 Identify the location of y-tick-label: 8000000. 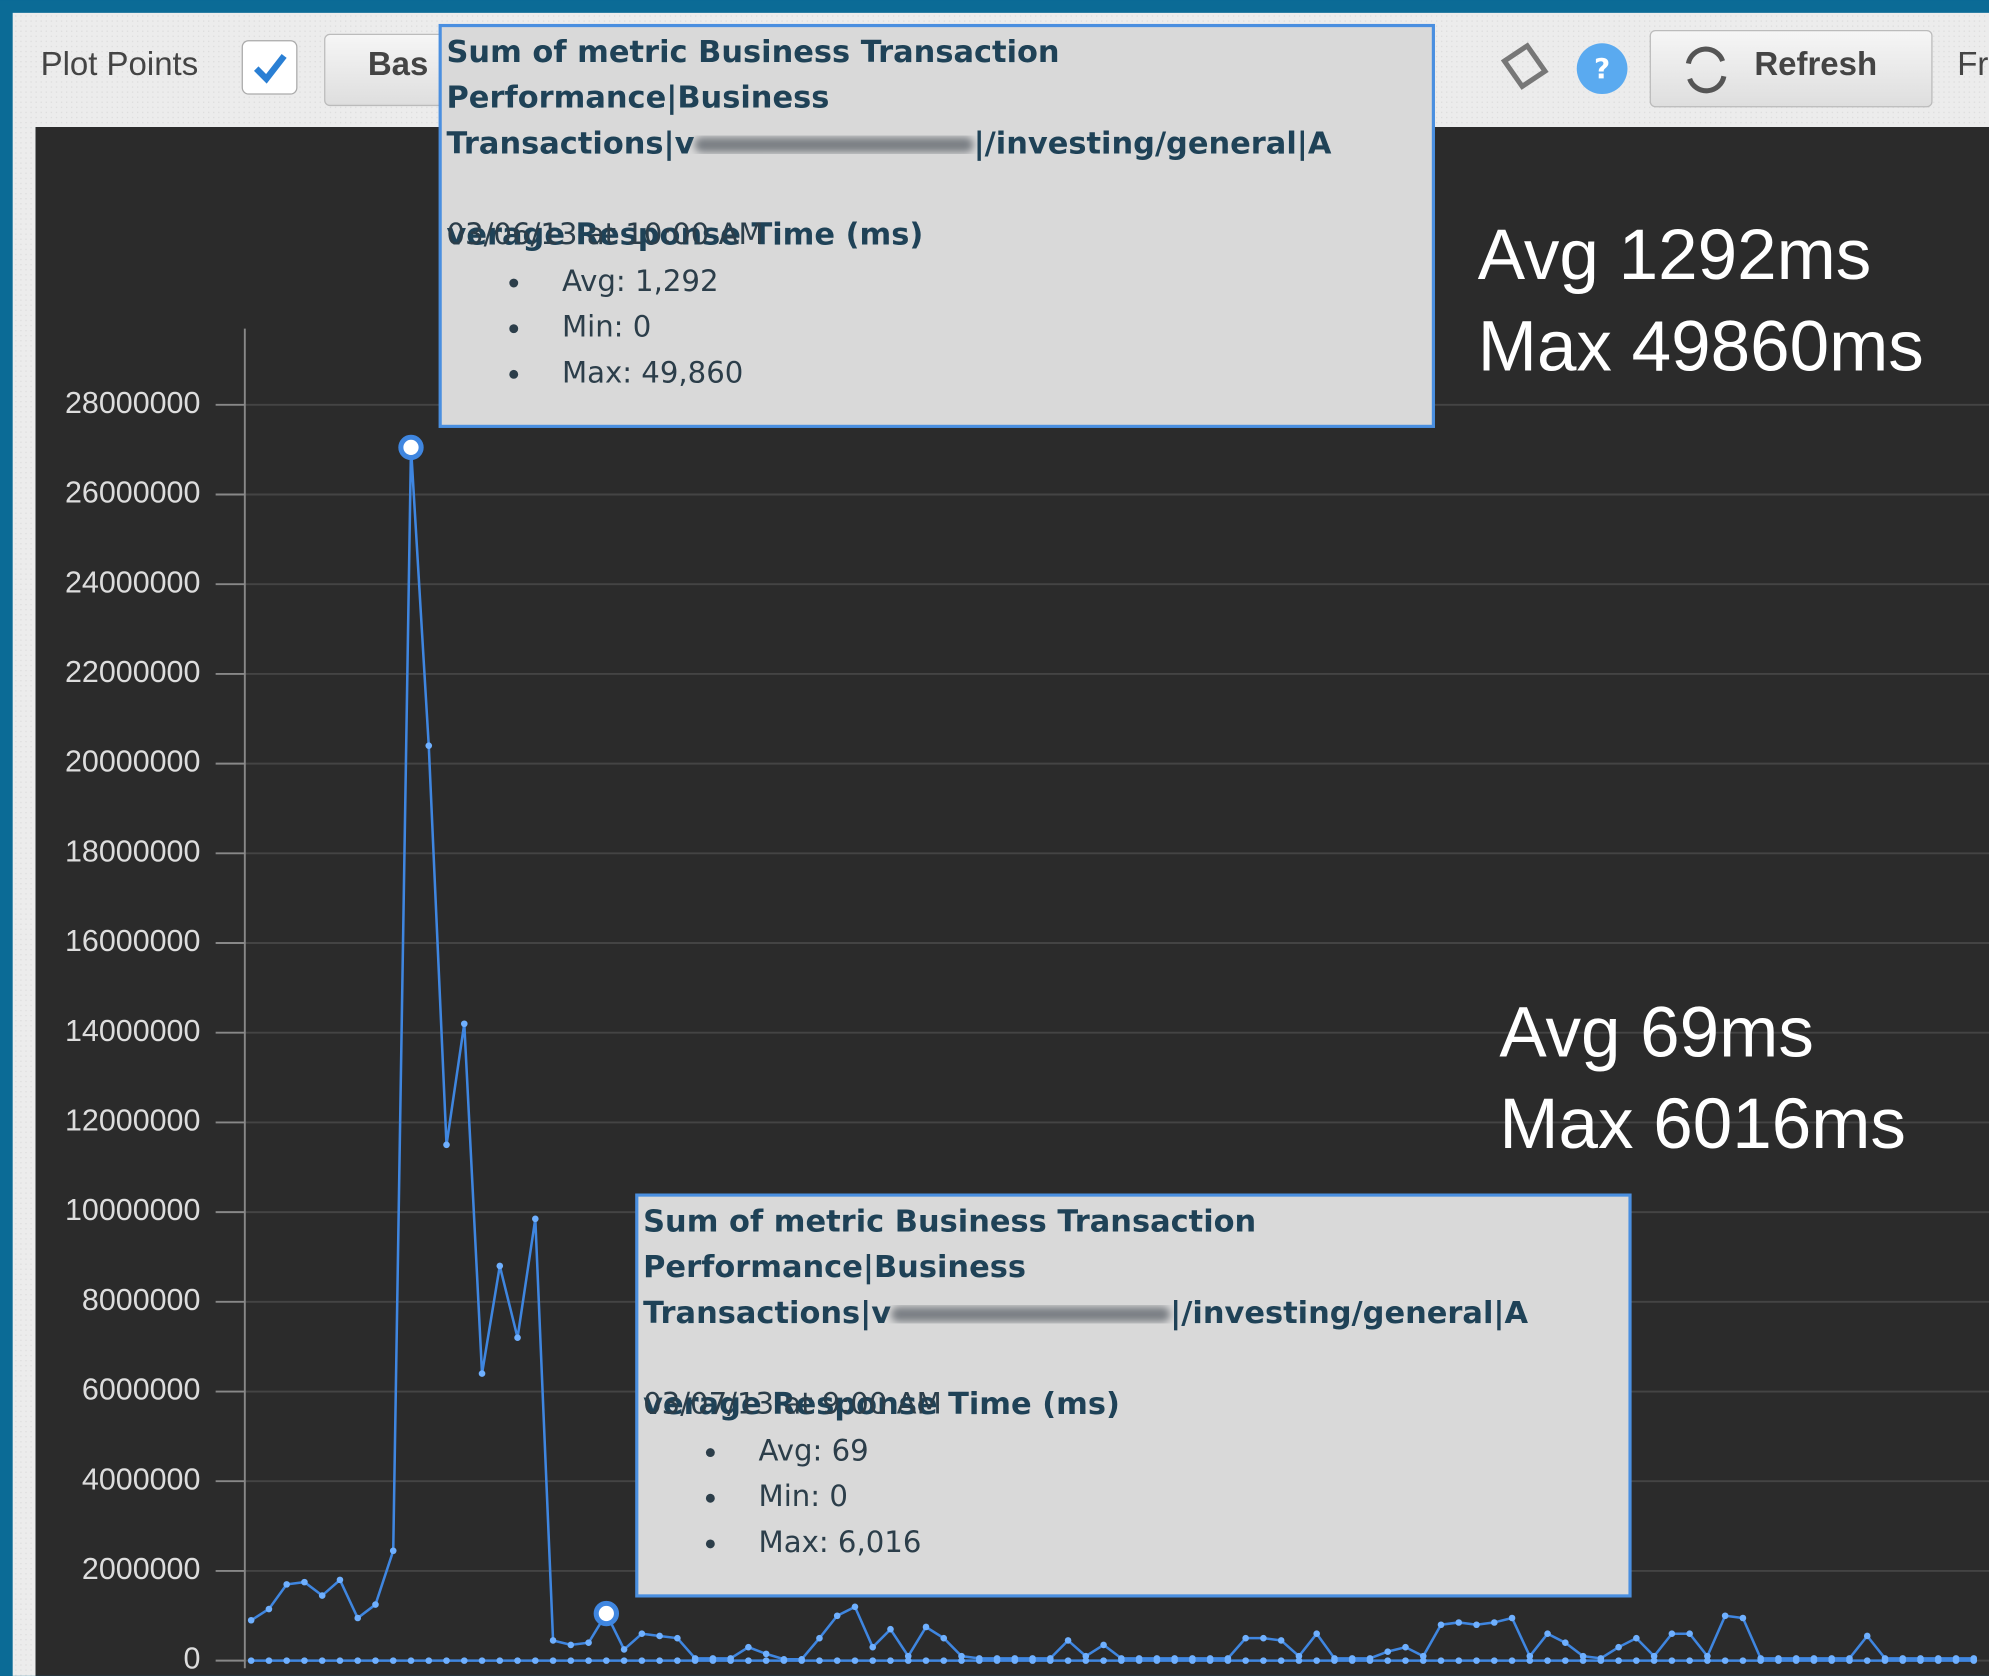
(141, 1300).